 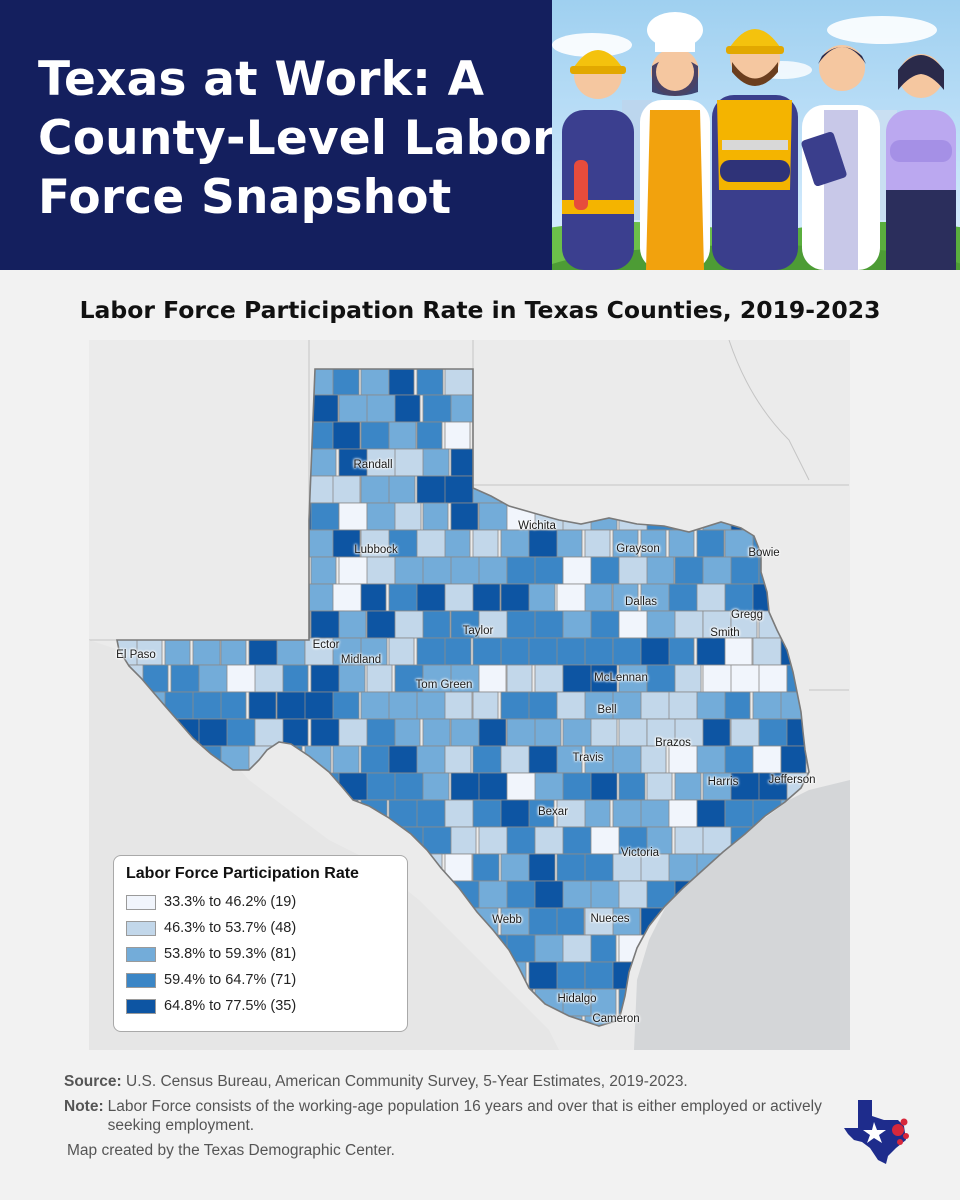 What do you see at coordinates (373, 465) in the screenshot?
I see `city-label: Randall` at bounding box center [373, 465].